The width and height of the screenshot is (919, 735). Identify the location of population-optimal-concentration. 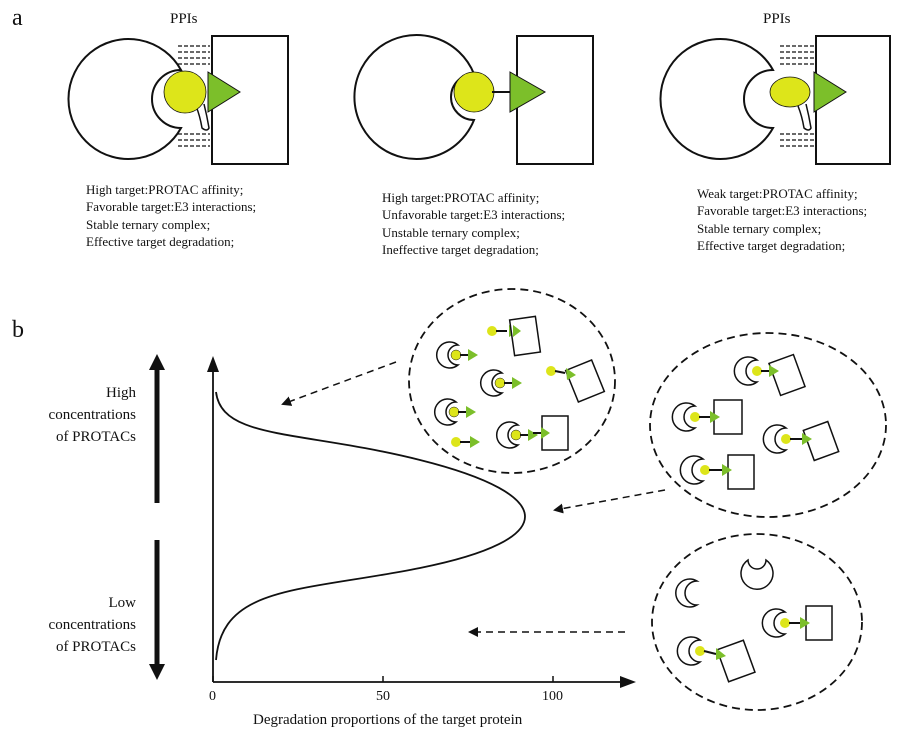
(768, 425).